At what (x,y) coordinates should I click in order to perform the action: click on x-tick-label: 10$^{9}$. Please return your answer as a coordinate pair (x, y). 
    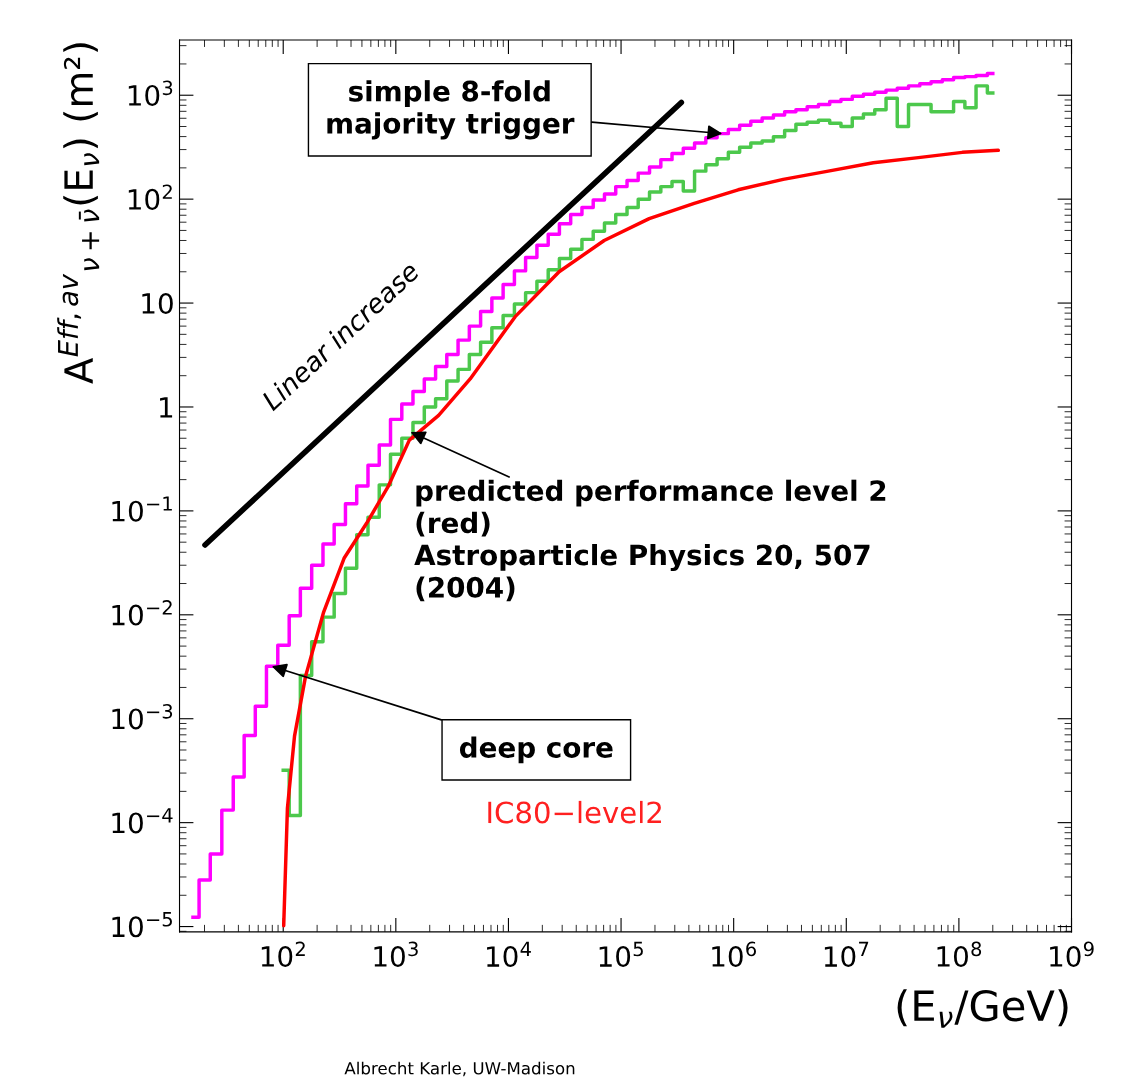
    Looking at the image, I should click on (1072, 954).